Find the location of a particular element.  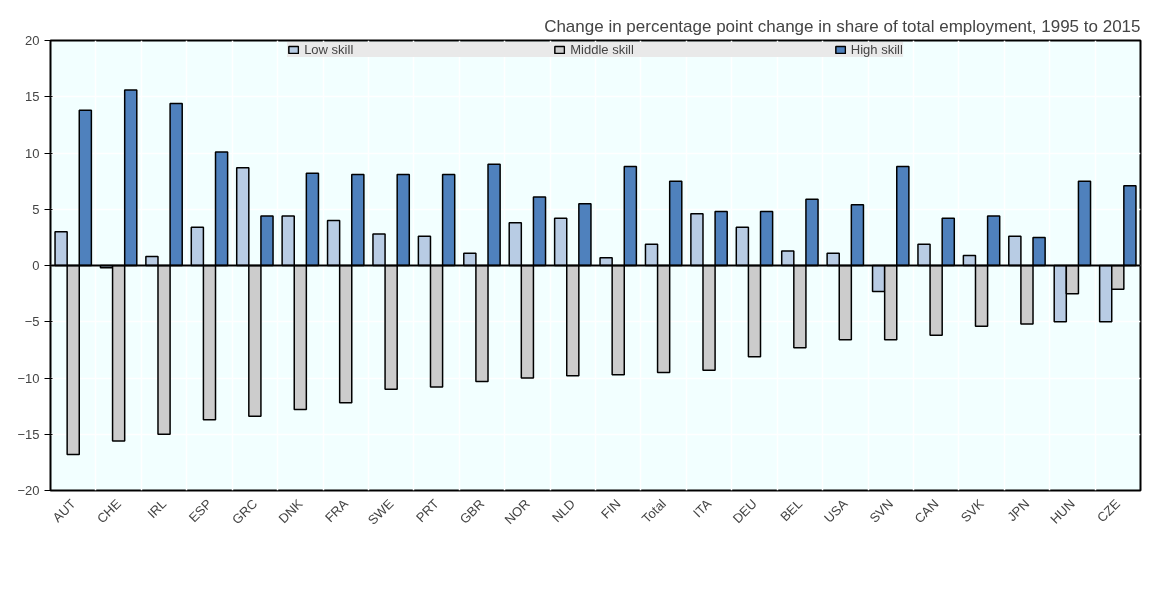

y-tick-label: 5 is located at coordinates (36, 209).